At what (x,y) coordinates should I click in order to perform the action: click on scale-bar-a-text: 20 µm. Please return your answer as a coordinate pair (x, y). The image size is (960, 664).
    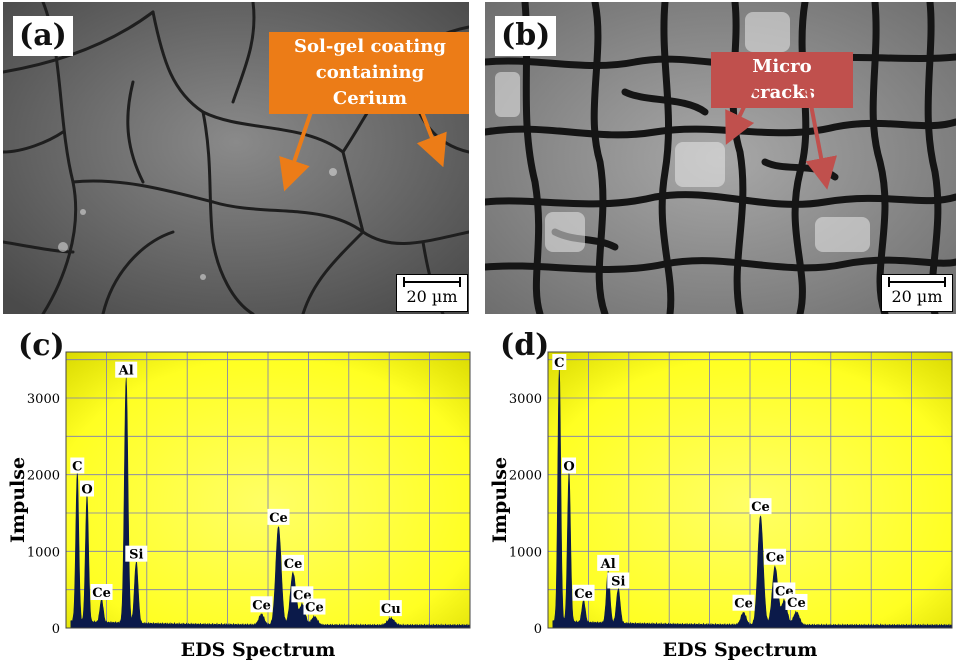
    Looking at the image, I should click on (432, 296).